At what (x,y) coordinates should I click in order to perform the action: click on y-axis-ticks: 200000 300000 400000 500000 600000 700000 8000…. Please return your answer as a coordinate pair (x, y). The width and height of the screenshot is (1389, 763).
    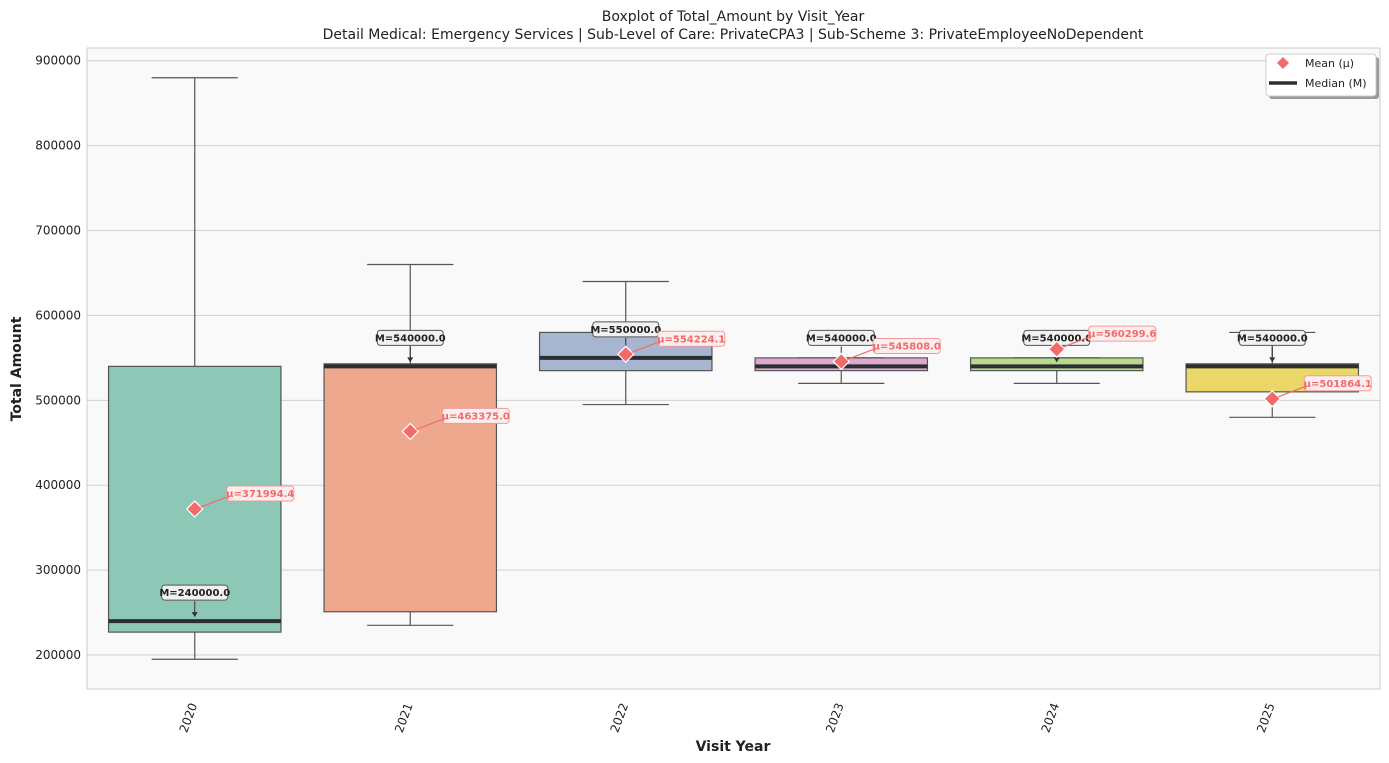
    Looking at the image, I should click on (58, 358).